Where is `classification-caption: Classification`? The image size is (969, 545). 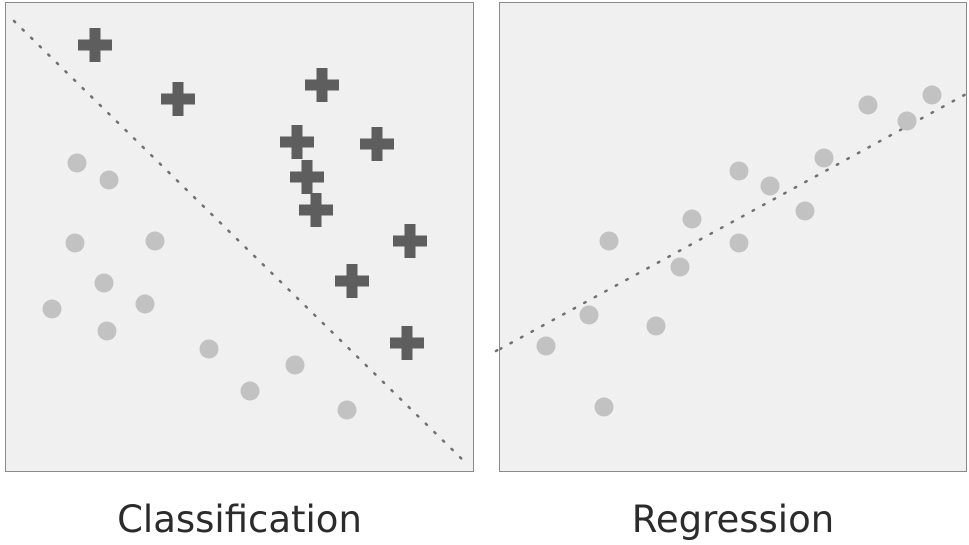 classification-caption: Classification is located at coordinates (239, 519).